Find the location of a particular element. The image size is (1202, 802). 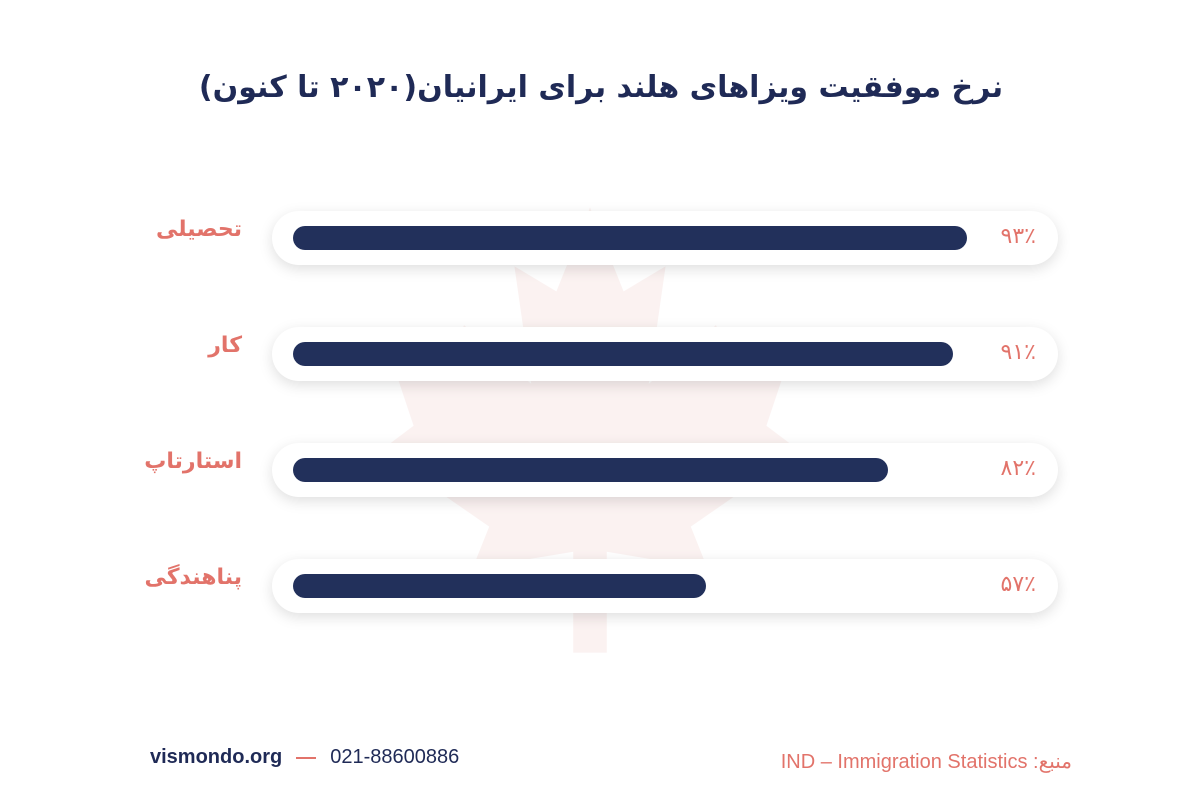

bar-track: ۹۱٪ is located at coordinates (665, 354).